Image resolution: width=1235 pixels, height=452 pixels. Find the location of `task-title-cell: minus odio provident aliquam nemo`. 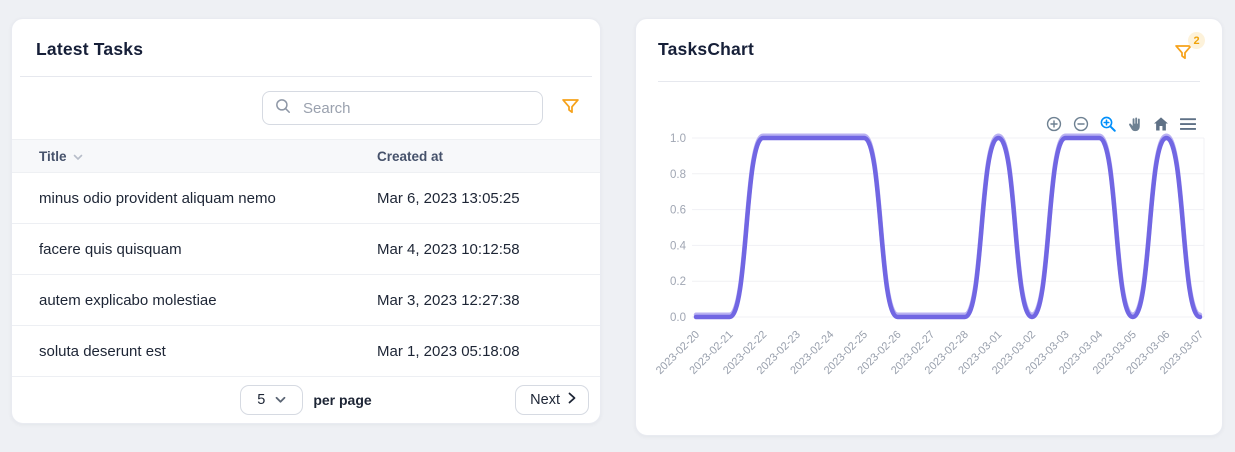

task-title-cell: minus odio provident aliquam nemo is located at coordinates (194, 198).